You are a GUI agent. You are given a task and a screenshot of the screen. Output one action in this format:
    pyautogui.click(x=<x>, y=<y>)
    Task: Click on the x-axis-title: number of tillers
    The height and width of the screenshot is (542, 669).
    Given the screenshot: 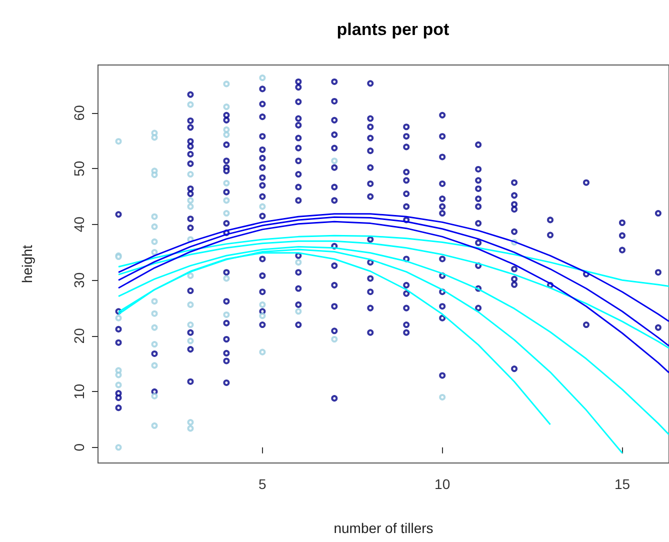 What is the action you would take?
    pyautogui.click(x=384, y=528)
    